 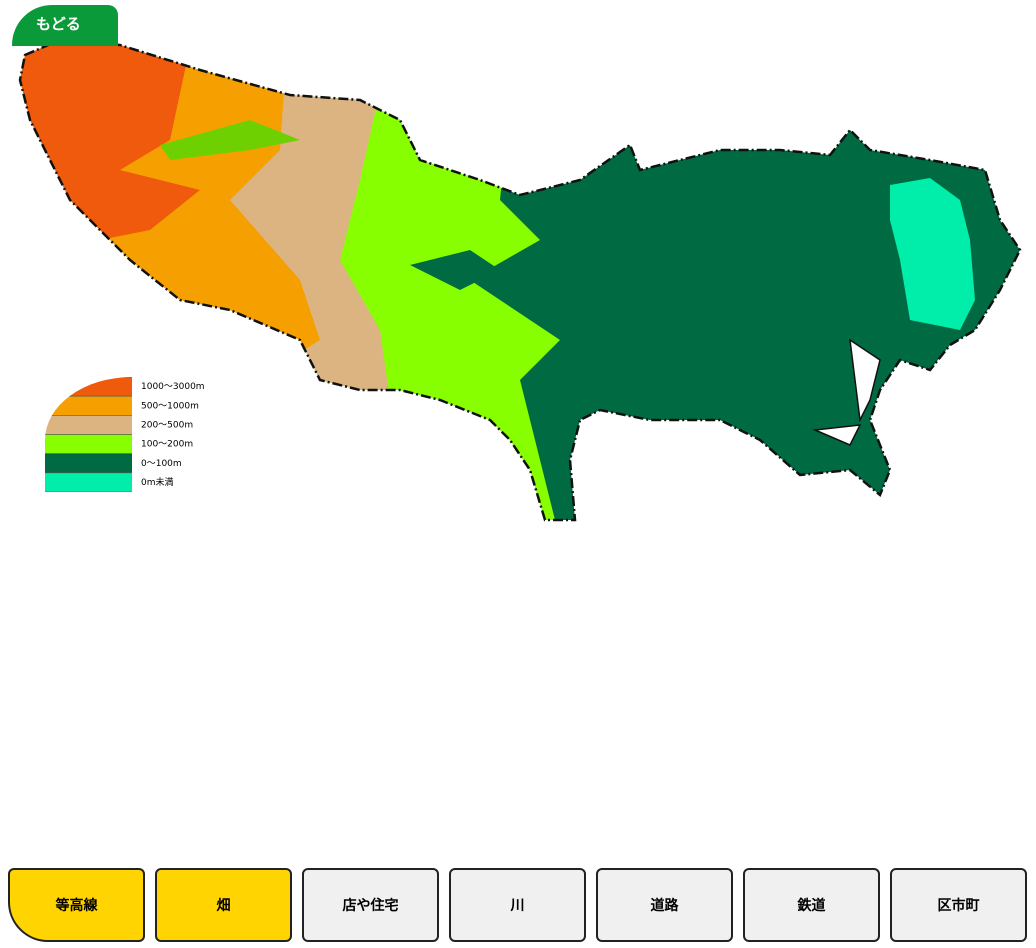 I want to click on legend-label: 1000～3000m, so click(x=173, y=387).